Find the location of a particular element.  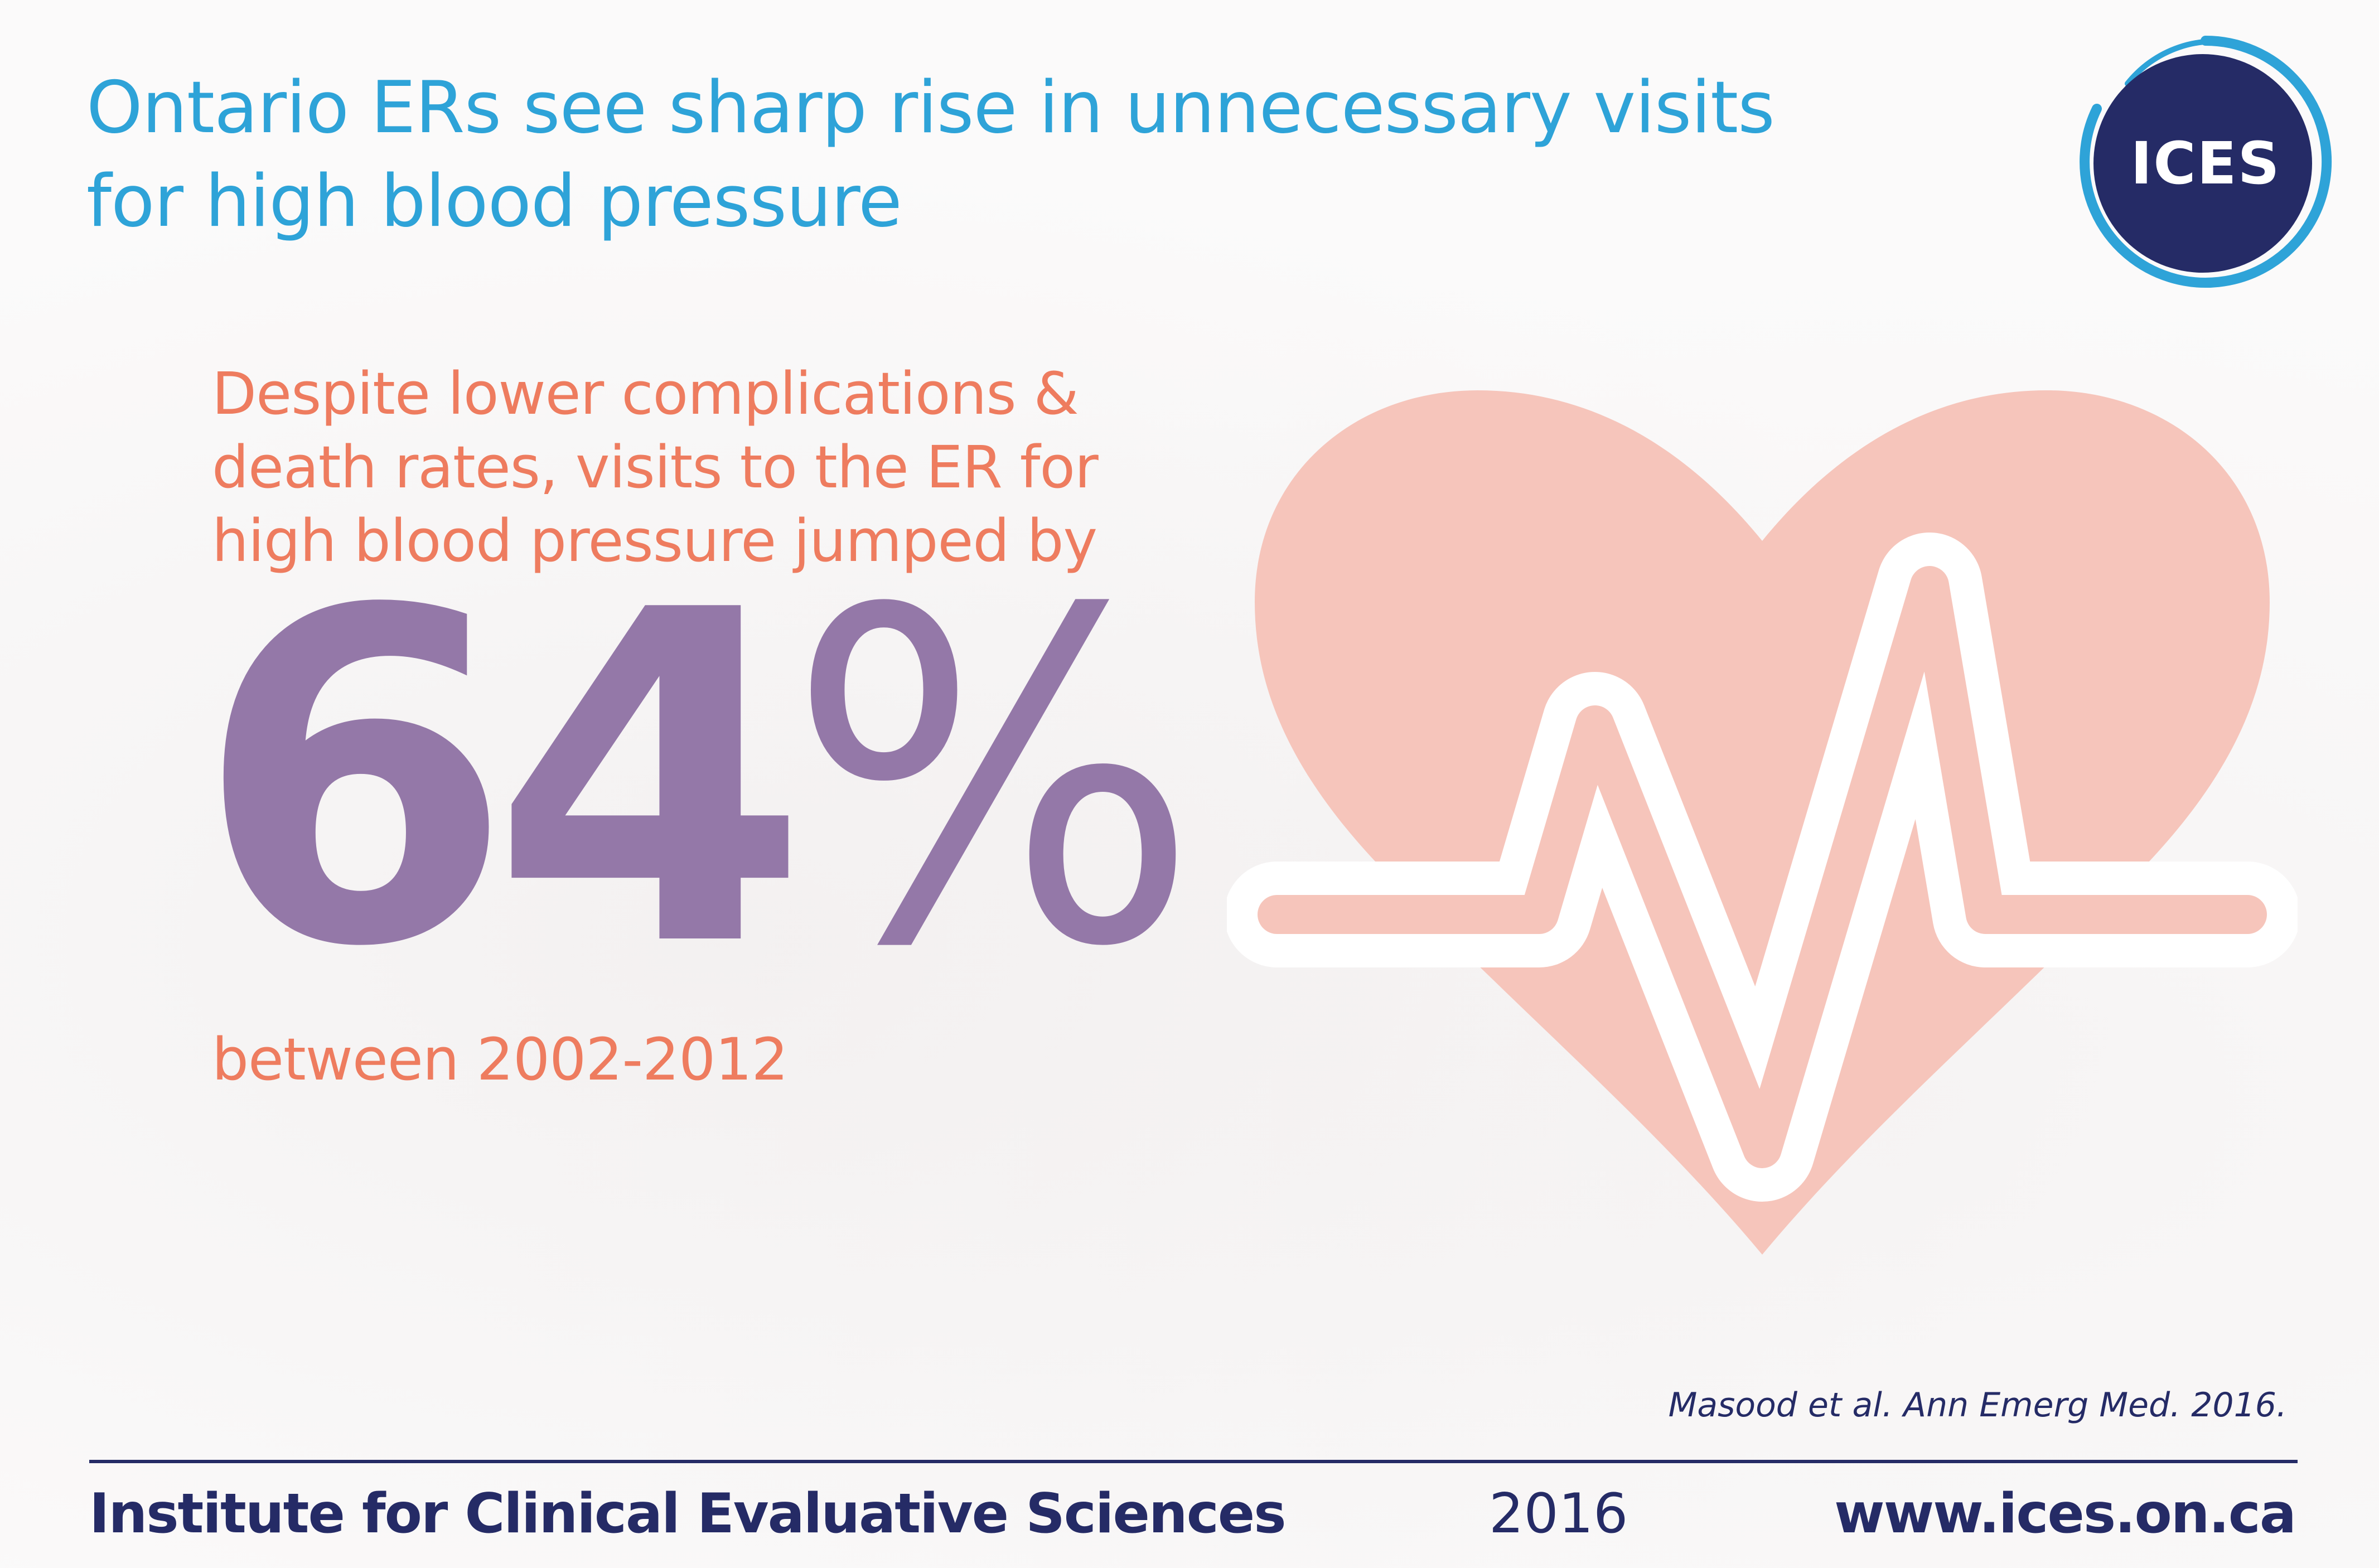

stat-unit: % is located at coordinates (993, 781).